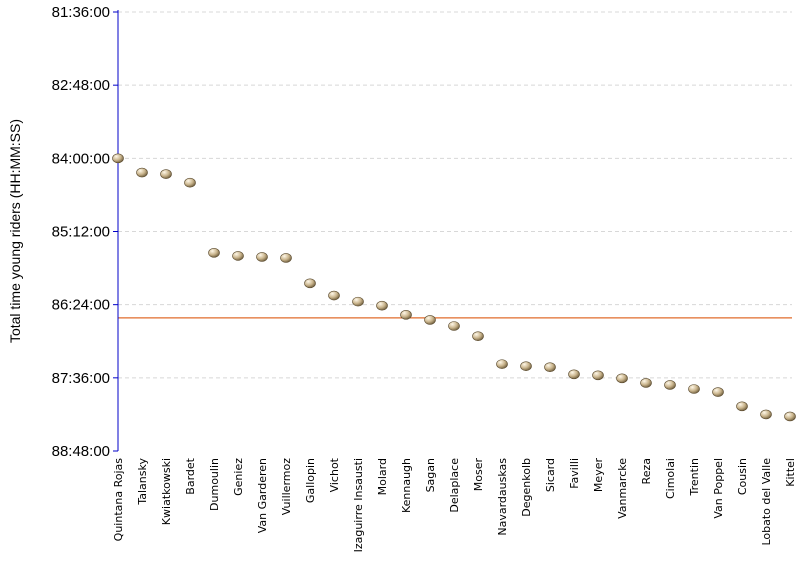 This screenshot has width=800, height=575. I want to click on x-category-label: Sagan, so click(430, 475).